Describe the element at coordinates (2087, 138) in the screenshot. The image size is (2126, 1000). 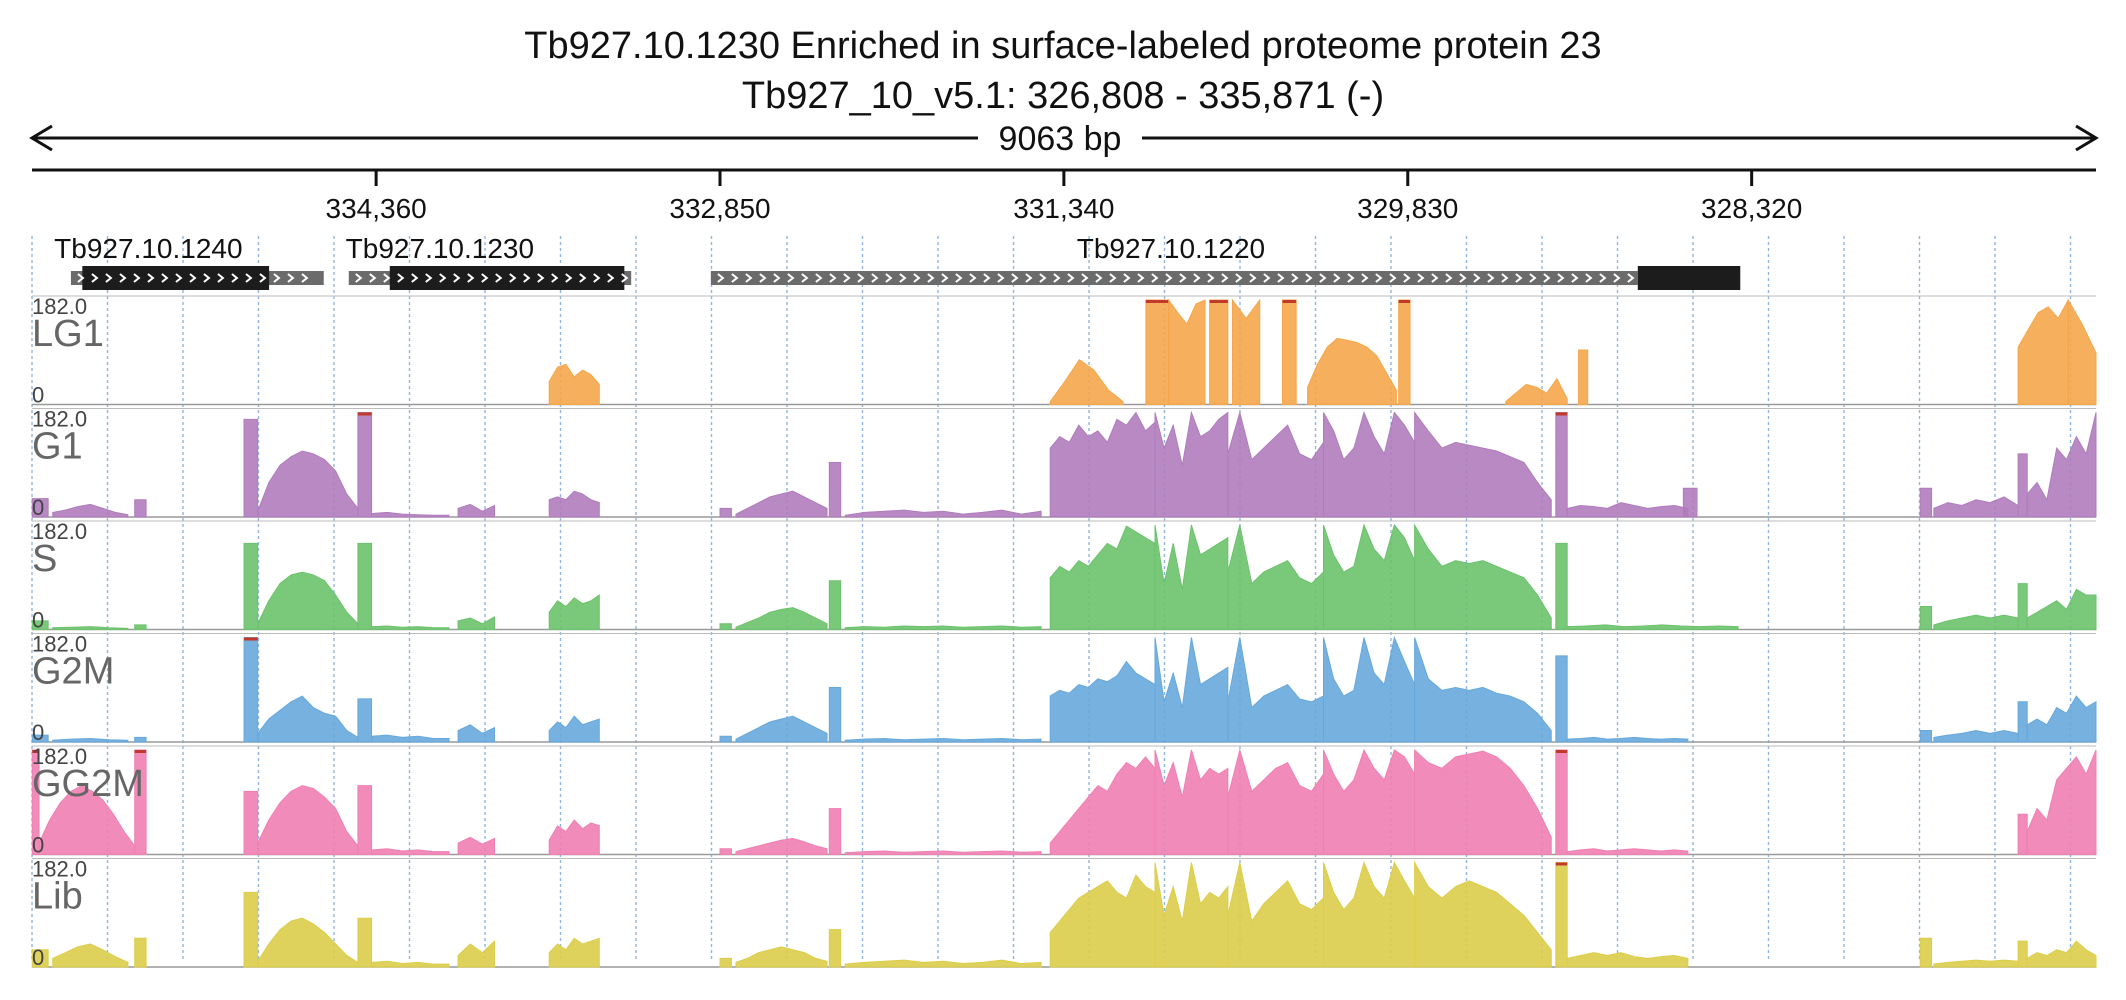
I see `span-arrow-right-icon` at that location.